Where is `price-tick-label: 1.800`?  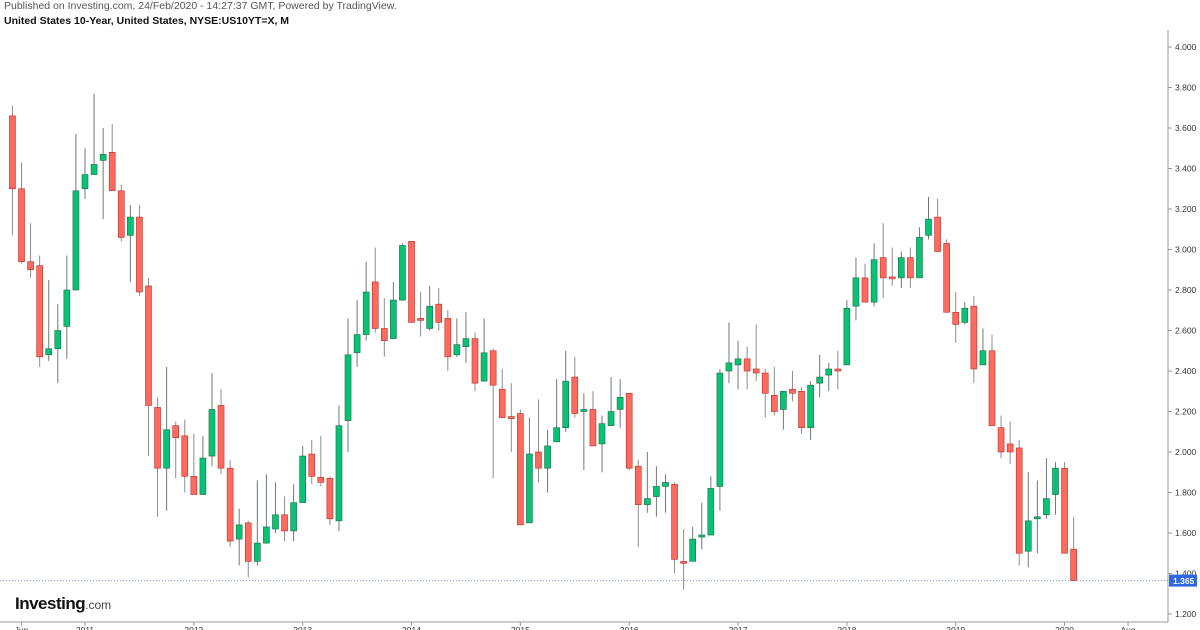
price-tick-label: 1.800 is located at coordinates (1186, 493).